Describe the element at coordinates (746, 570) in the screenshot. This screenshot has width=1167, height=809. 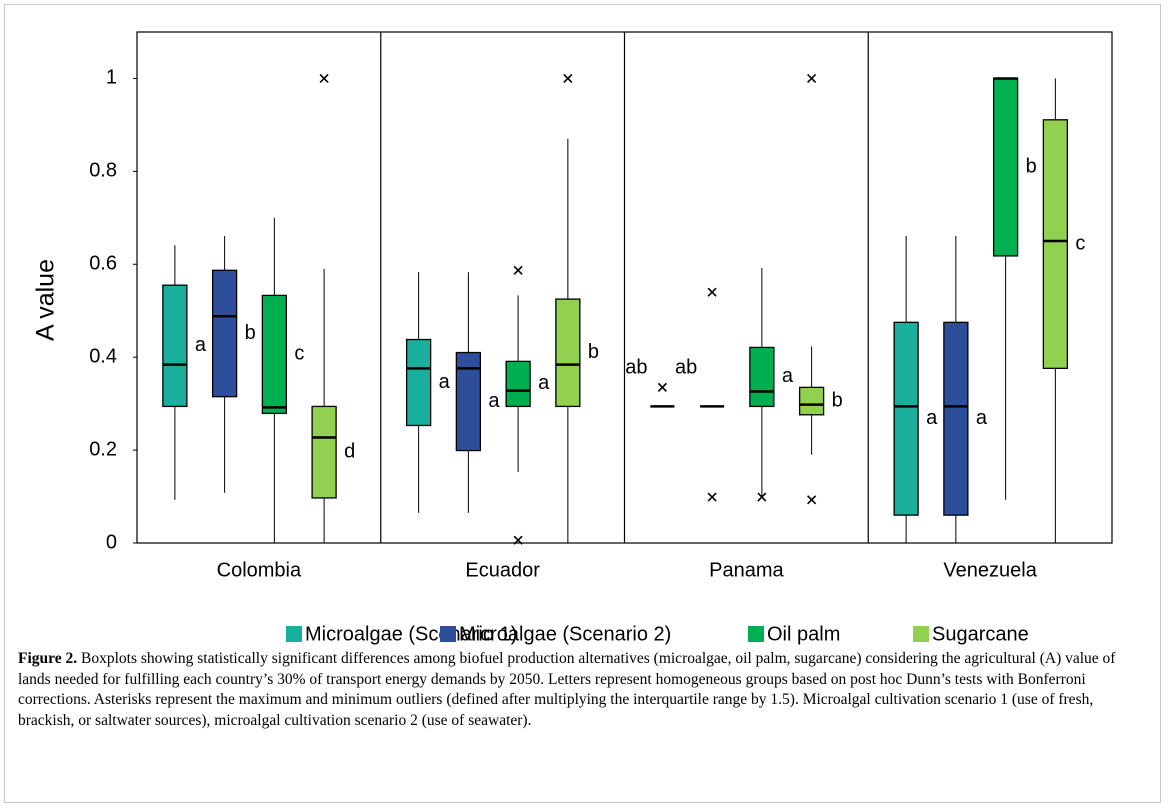
I see `x-tick-label: Panama` at that location.